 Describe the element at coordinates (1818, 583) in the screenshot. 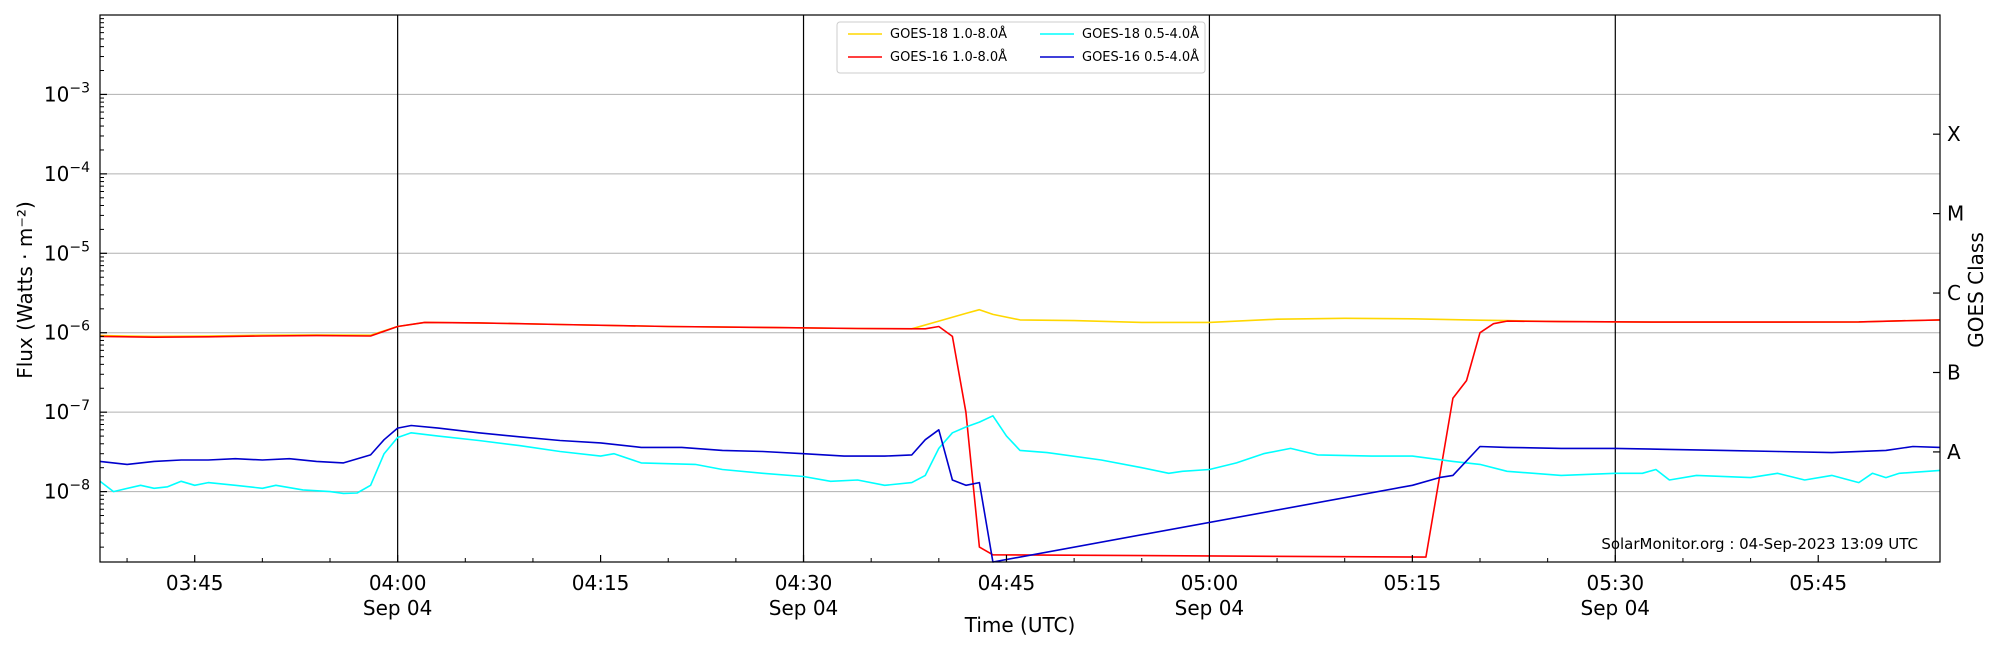

I see `x-tick-label: 05:45` at that location.